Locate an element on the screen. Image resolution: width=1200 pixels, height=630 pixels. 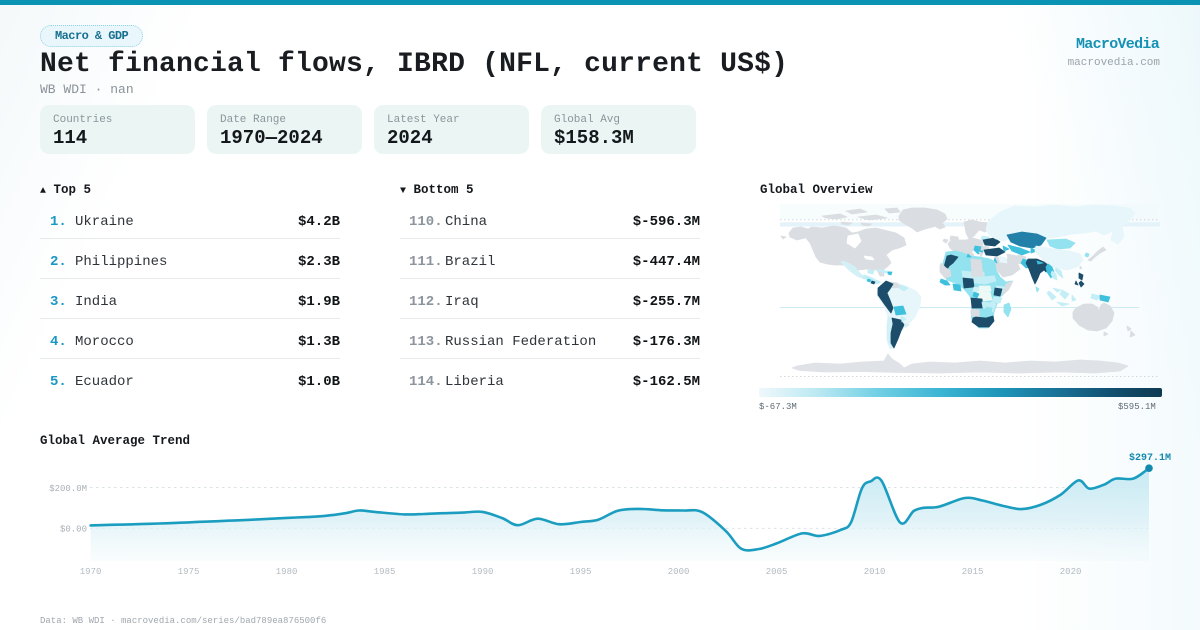
svg-text: 2020 is located at coordinates (1071, 572).